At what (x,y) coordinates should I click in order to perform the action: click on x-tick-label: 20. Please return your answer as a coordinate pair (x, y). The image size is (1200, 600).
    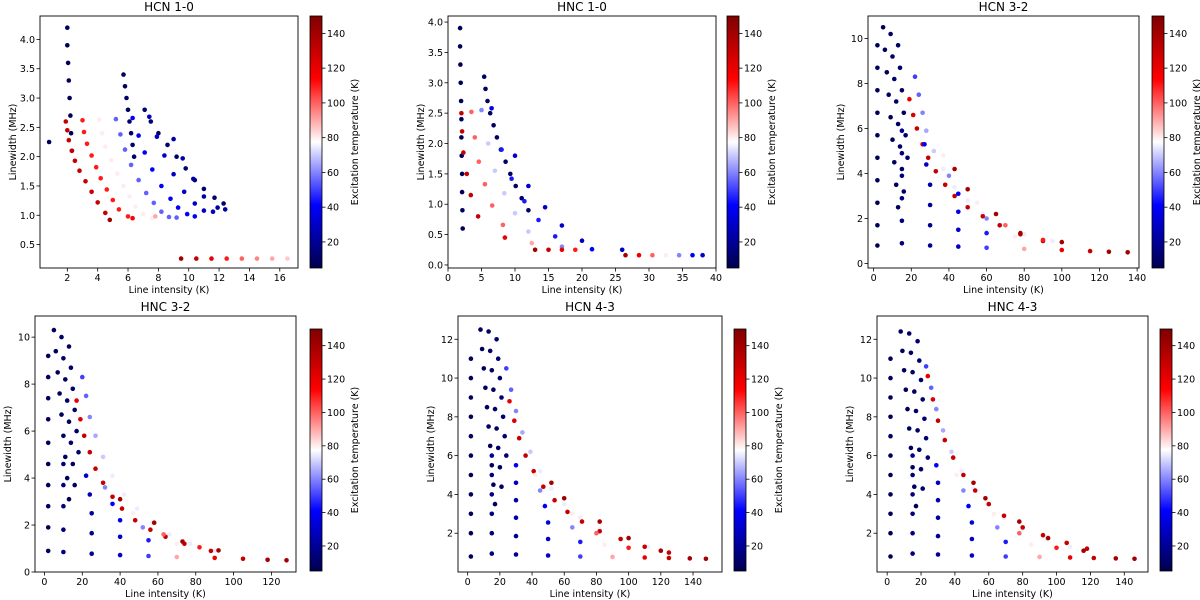
    Looking at the image, I should click on (582, 278).